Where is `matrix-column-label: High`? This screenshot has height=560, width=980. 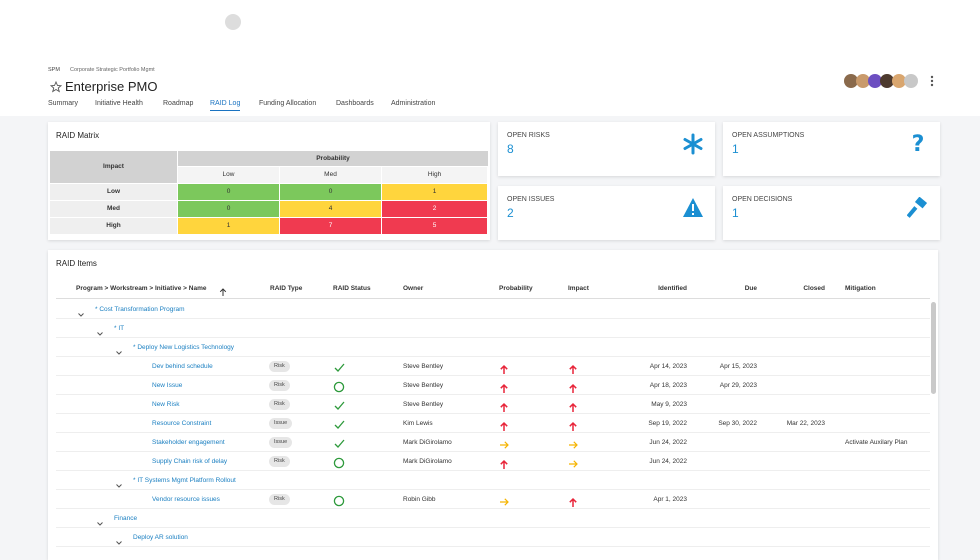 matrix-column-label: High is located at coordinates (434, 175).